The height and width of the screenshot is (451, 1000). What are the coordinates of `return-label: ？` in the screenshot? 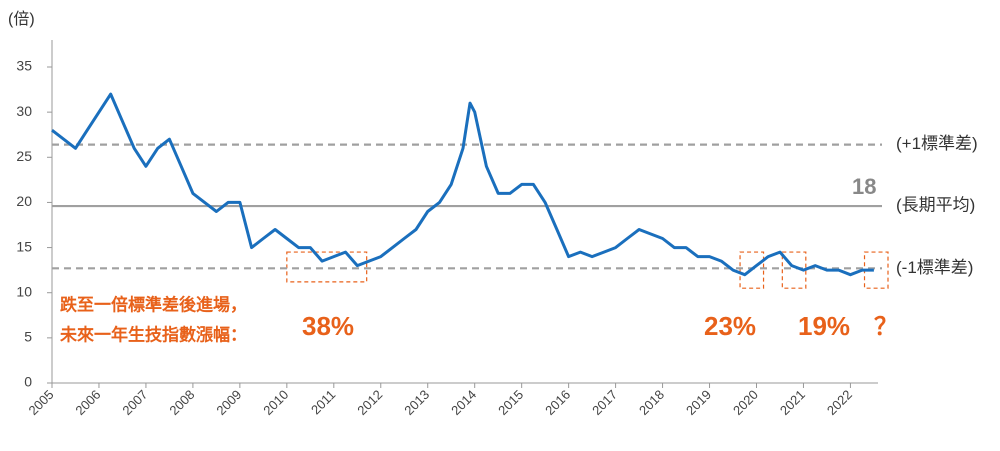 It's located at (886, 326).